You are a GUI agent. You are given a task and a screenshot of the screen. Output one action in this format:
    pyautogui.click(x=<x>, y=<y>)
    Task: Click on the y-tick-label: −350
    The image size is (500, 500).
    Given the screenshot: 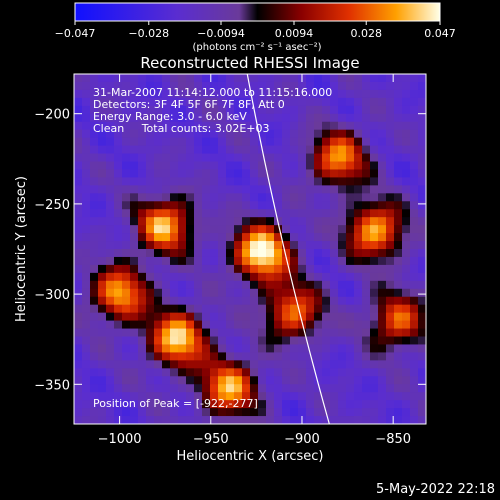 What is the action you would take?
    pyautogui.click(x=52, y=385)
    